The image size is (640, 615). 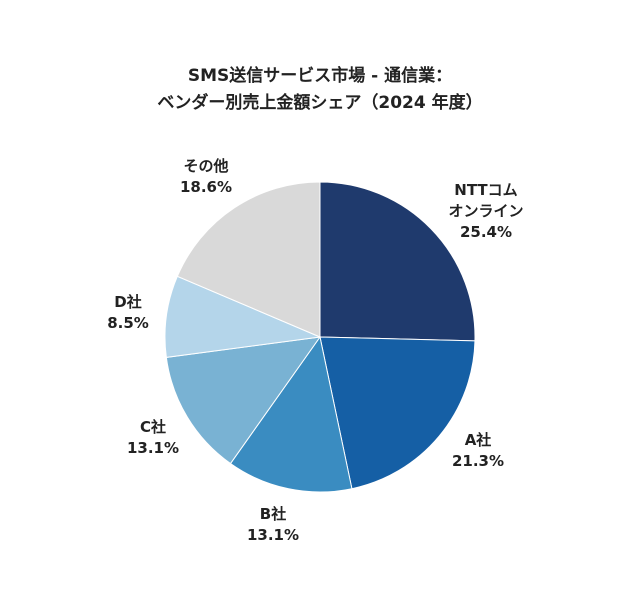 I want to click on slice-label-ntt: NTTコム オンライン 25.4%, so click(x=485, y=211).